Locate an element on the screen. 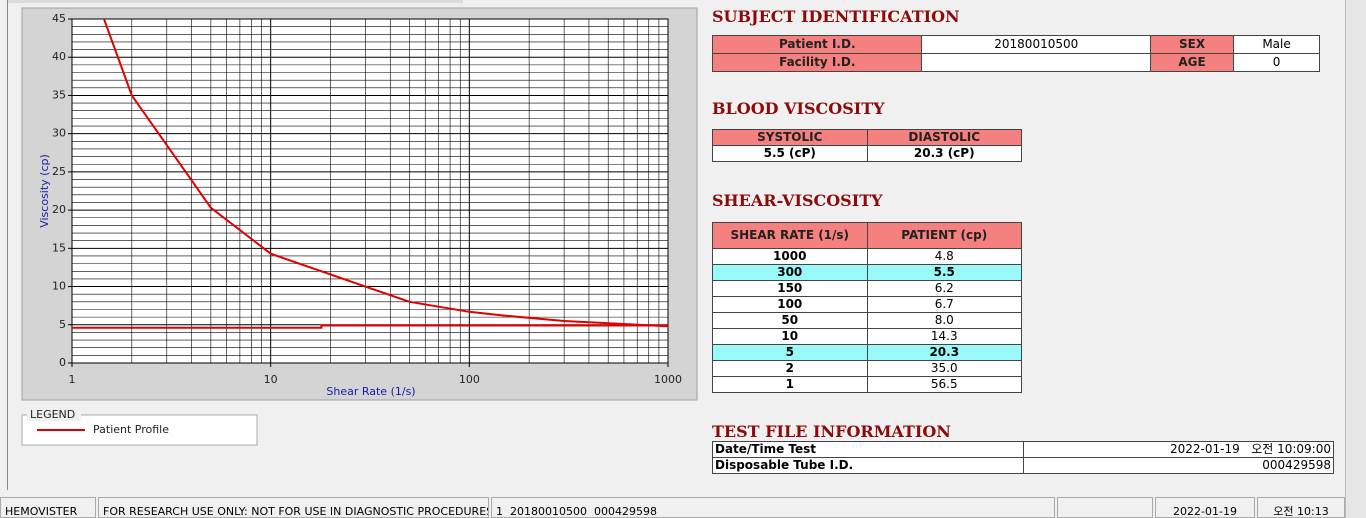  x-tick-label: 10 is located at coordinates (271, 379).